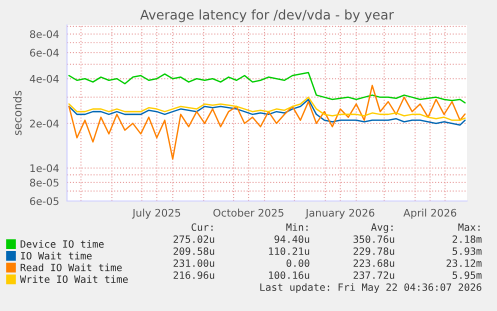 The image size is (497, 311). Describe the element at coordinates (194, 263) in the screenshot. I see `text: 231.00u` at that location.